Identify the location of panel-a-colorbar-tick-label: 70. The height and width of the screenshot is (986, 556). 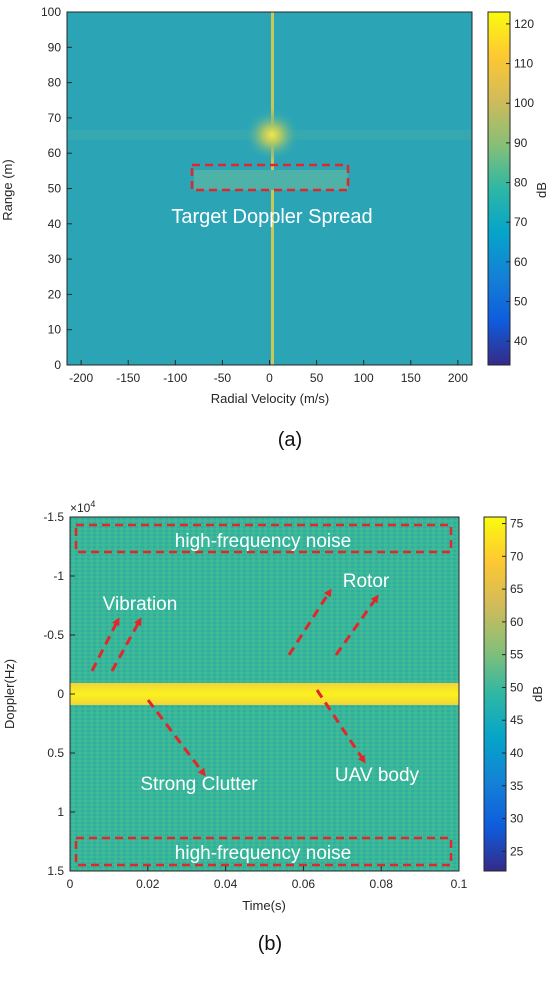
(521, 222).